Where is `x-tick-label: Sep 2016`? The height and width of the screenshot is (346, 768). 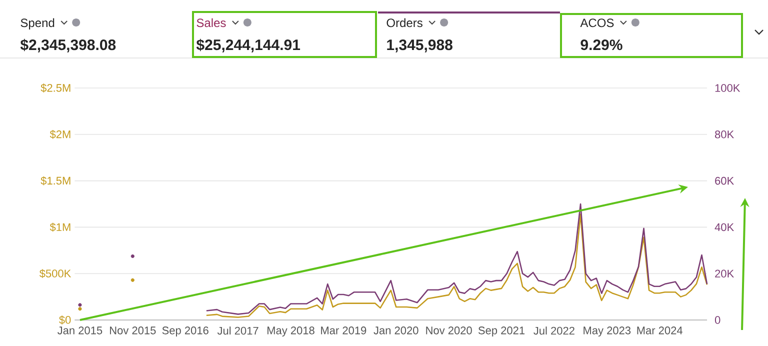 x-tick-label: Sep 2016 is located at coordinates (185, 331).